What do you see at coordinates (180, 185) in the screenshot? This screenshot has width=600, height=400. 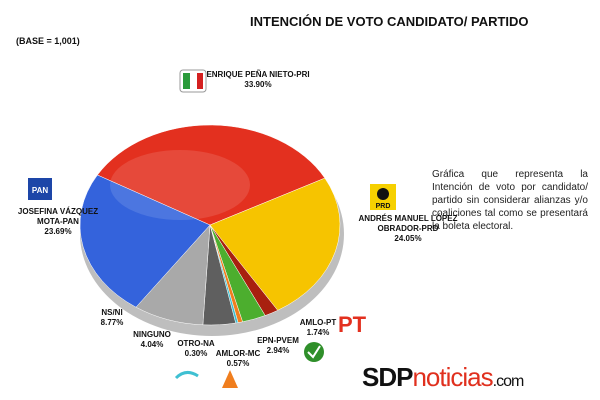 I see `pie-gloss` at bounding box center [180, 185].